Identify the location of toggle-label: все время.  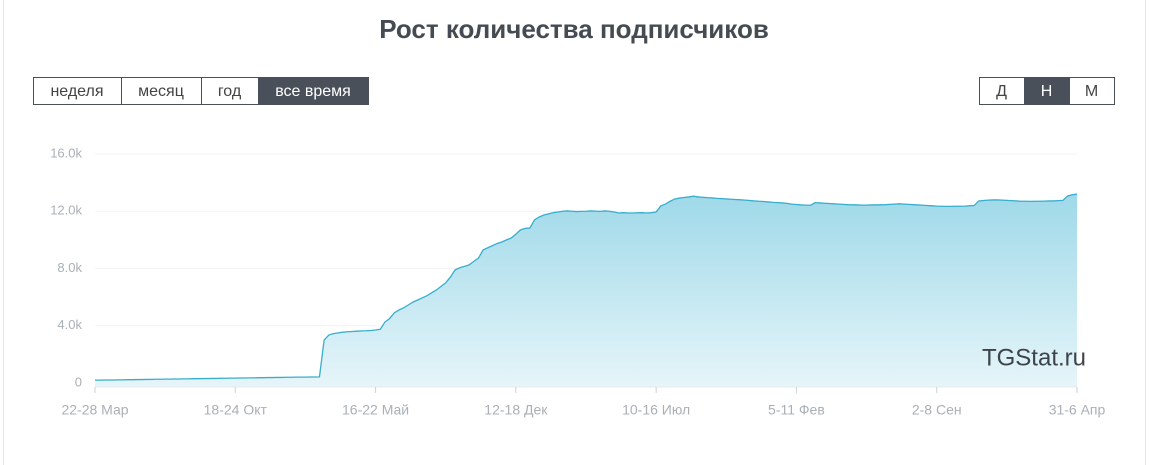
(313, 91).